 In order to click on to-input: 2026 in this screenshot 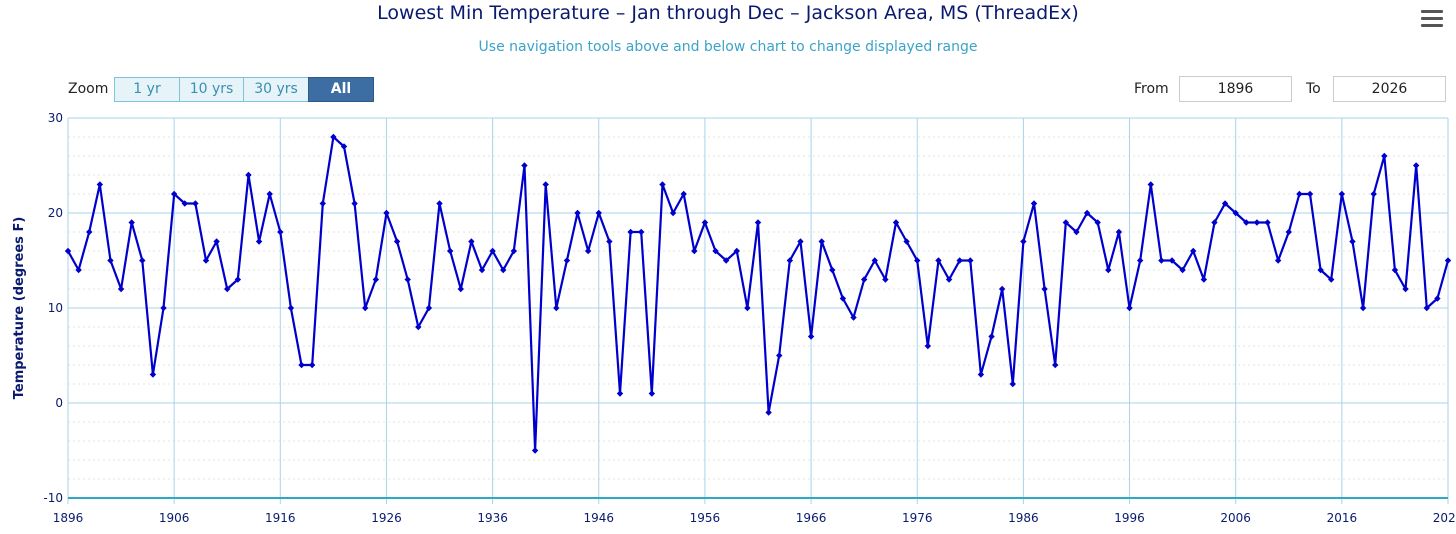, I will do `click(1389, 89)`.